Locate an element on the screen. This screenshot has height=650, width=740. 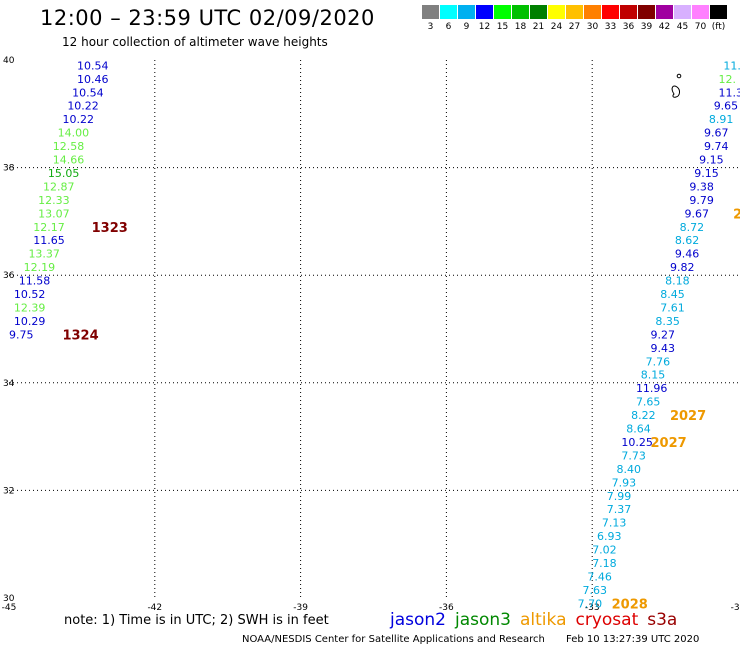
pass-time-label: 1323 is located at coordinates (110, 228).